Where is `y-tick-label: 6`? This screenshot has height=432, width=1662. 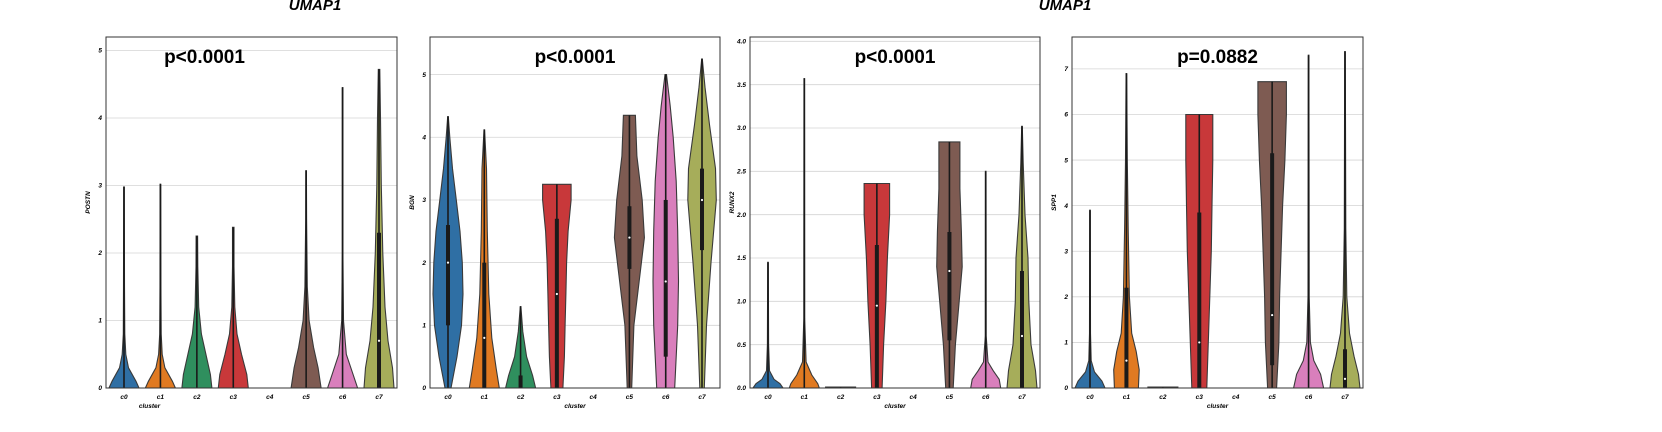 y-tick-label: 6 is located at coordinates (1066, 115).